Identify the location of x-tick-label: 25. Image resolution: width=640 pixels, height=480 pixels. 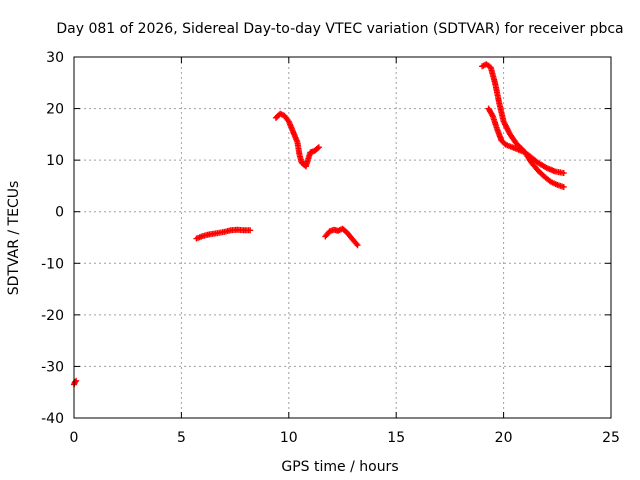
(611, 438).